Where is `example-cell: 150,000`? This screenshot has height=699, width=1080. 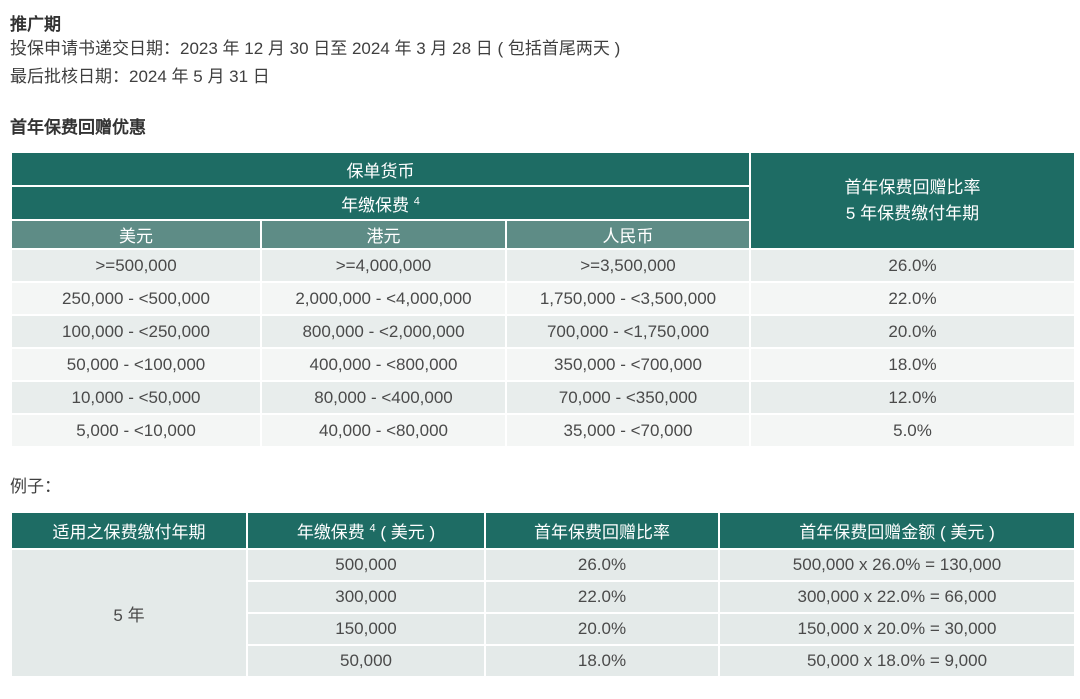
example-cell: 150,000 is located at coordinates (366, 629).